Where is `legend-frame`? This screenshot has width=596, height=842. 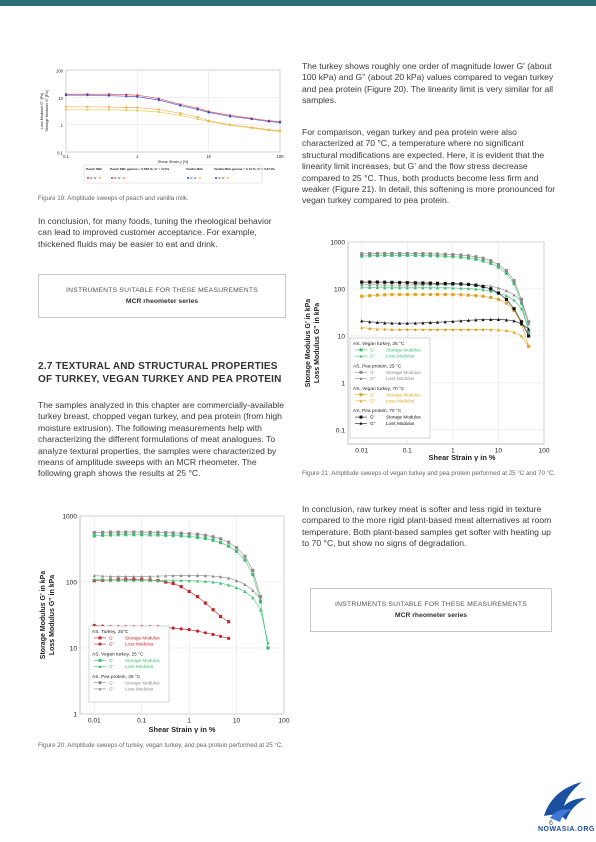 legend-frame is located at coordinates (390, 388).